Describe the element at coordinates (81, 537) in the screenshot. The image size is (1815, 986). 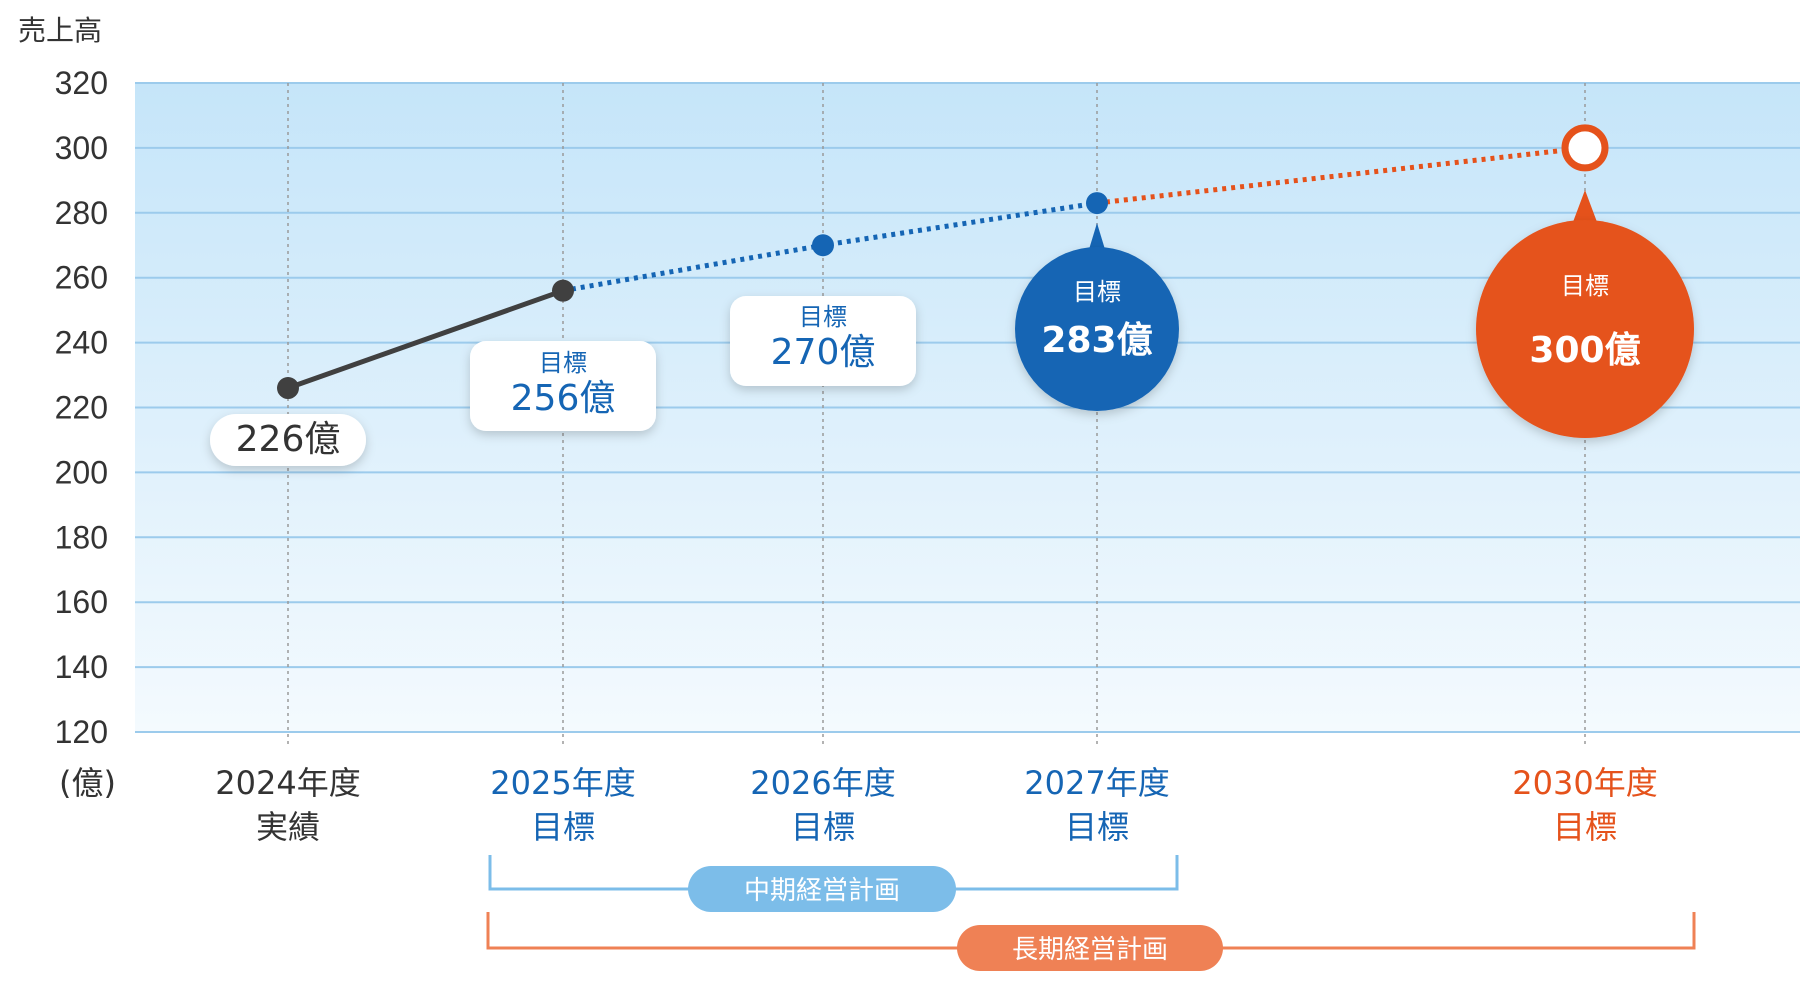
I see `y-tick-label: 180` at that location.